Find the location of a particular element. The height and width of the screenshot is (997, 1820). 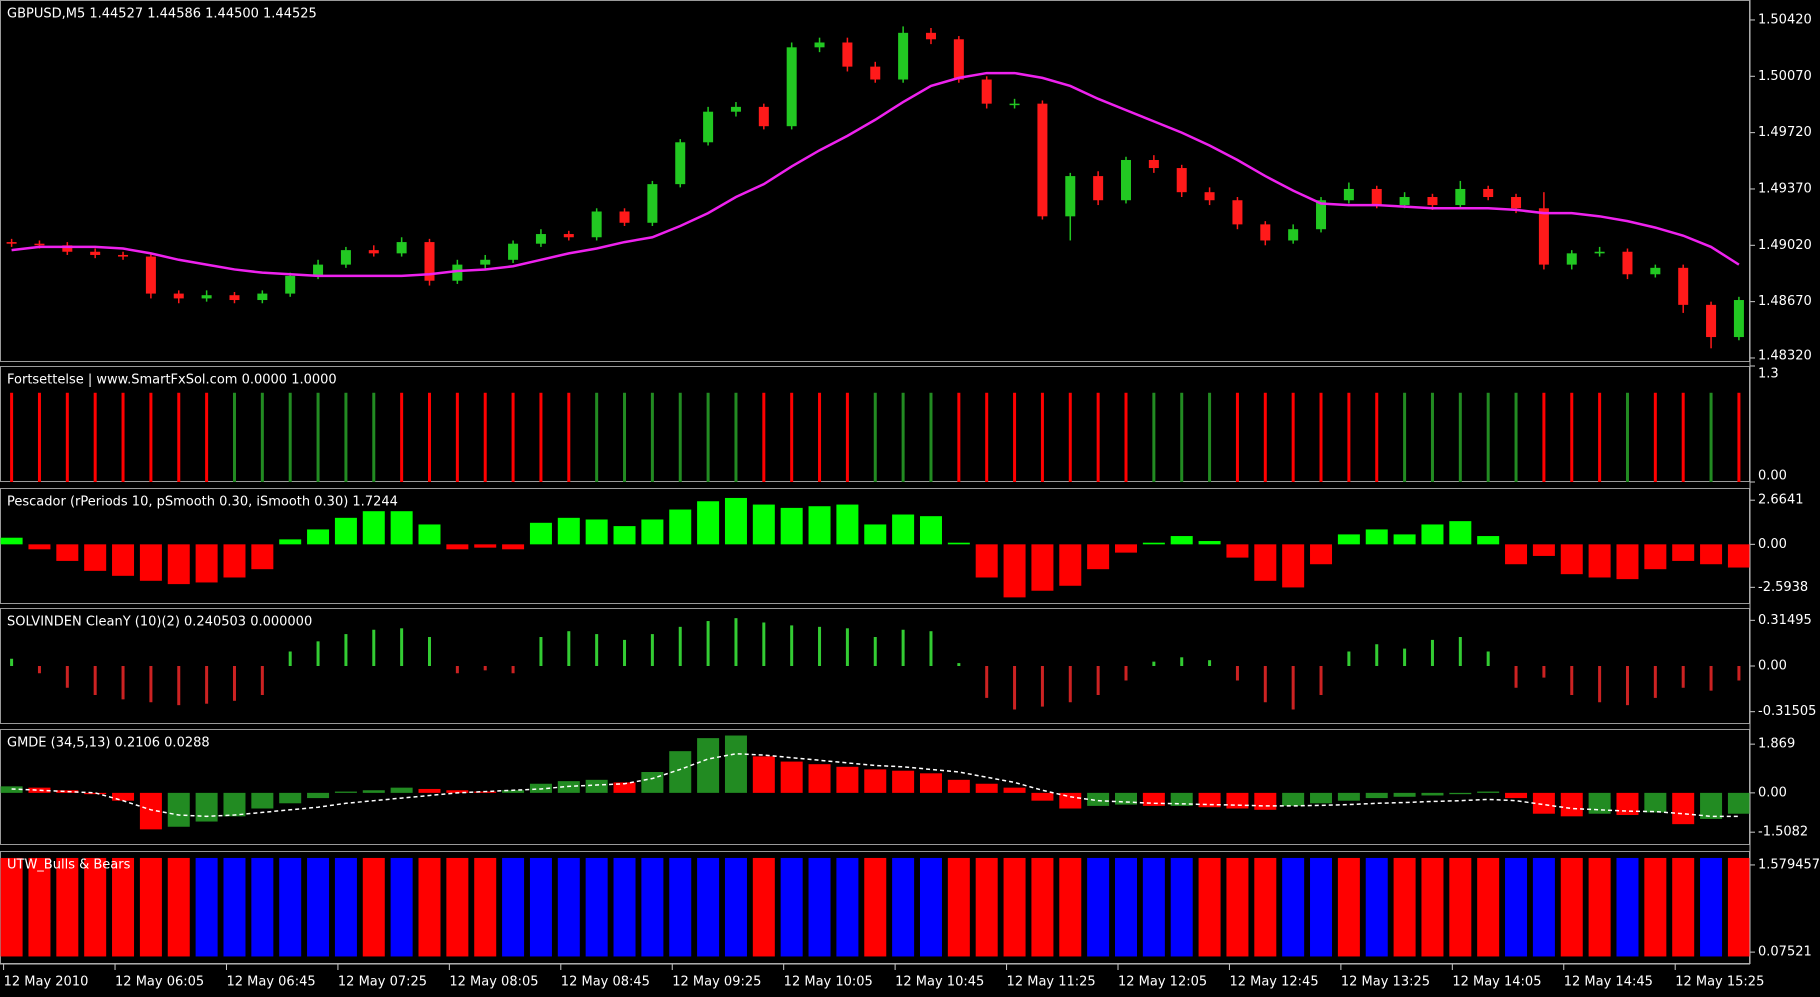

y-tick-label: 1.50420 is located at coordinates (1785, 19).